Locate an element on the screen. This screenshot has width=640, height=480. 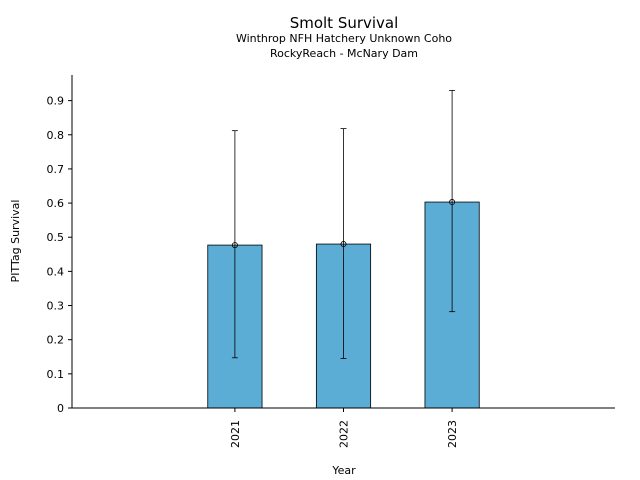
chart-title: Smolt Survival is located at coordinates (344, 23).